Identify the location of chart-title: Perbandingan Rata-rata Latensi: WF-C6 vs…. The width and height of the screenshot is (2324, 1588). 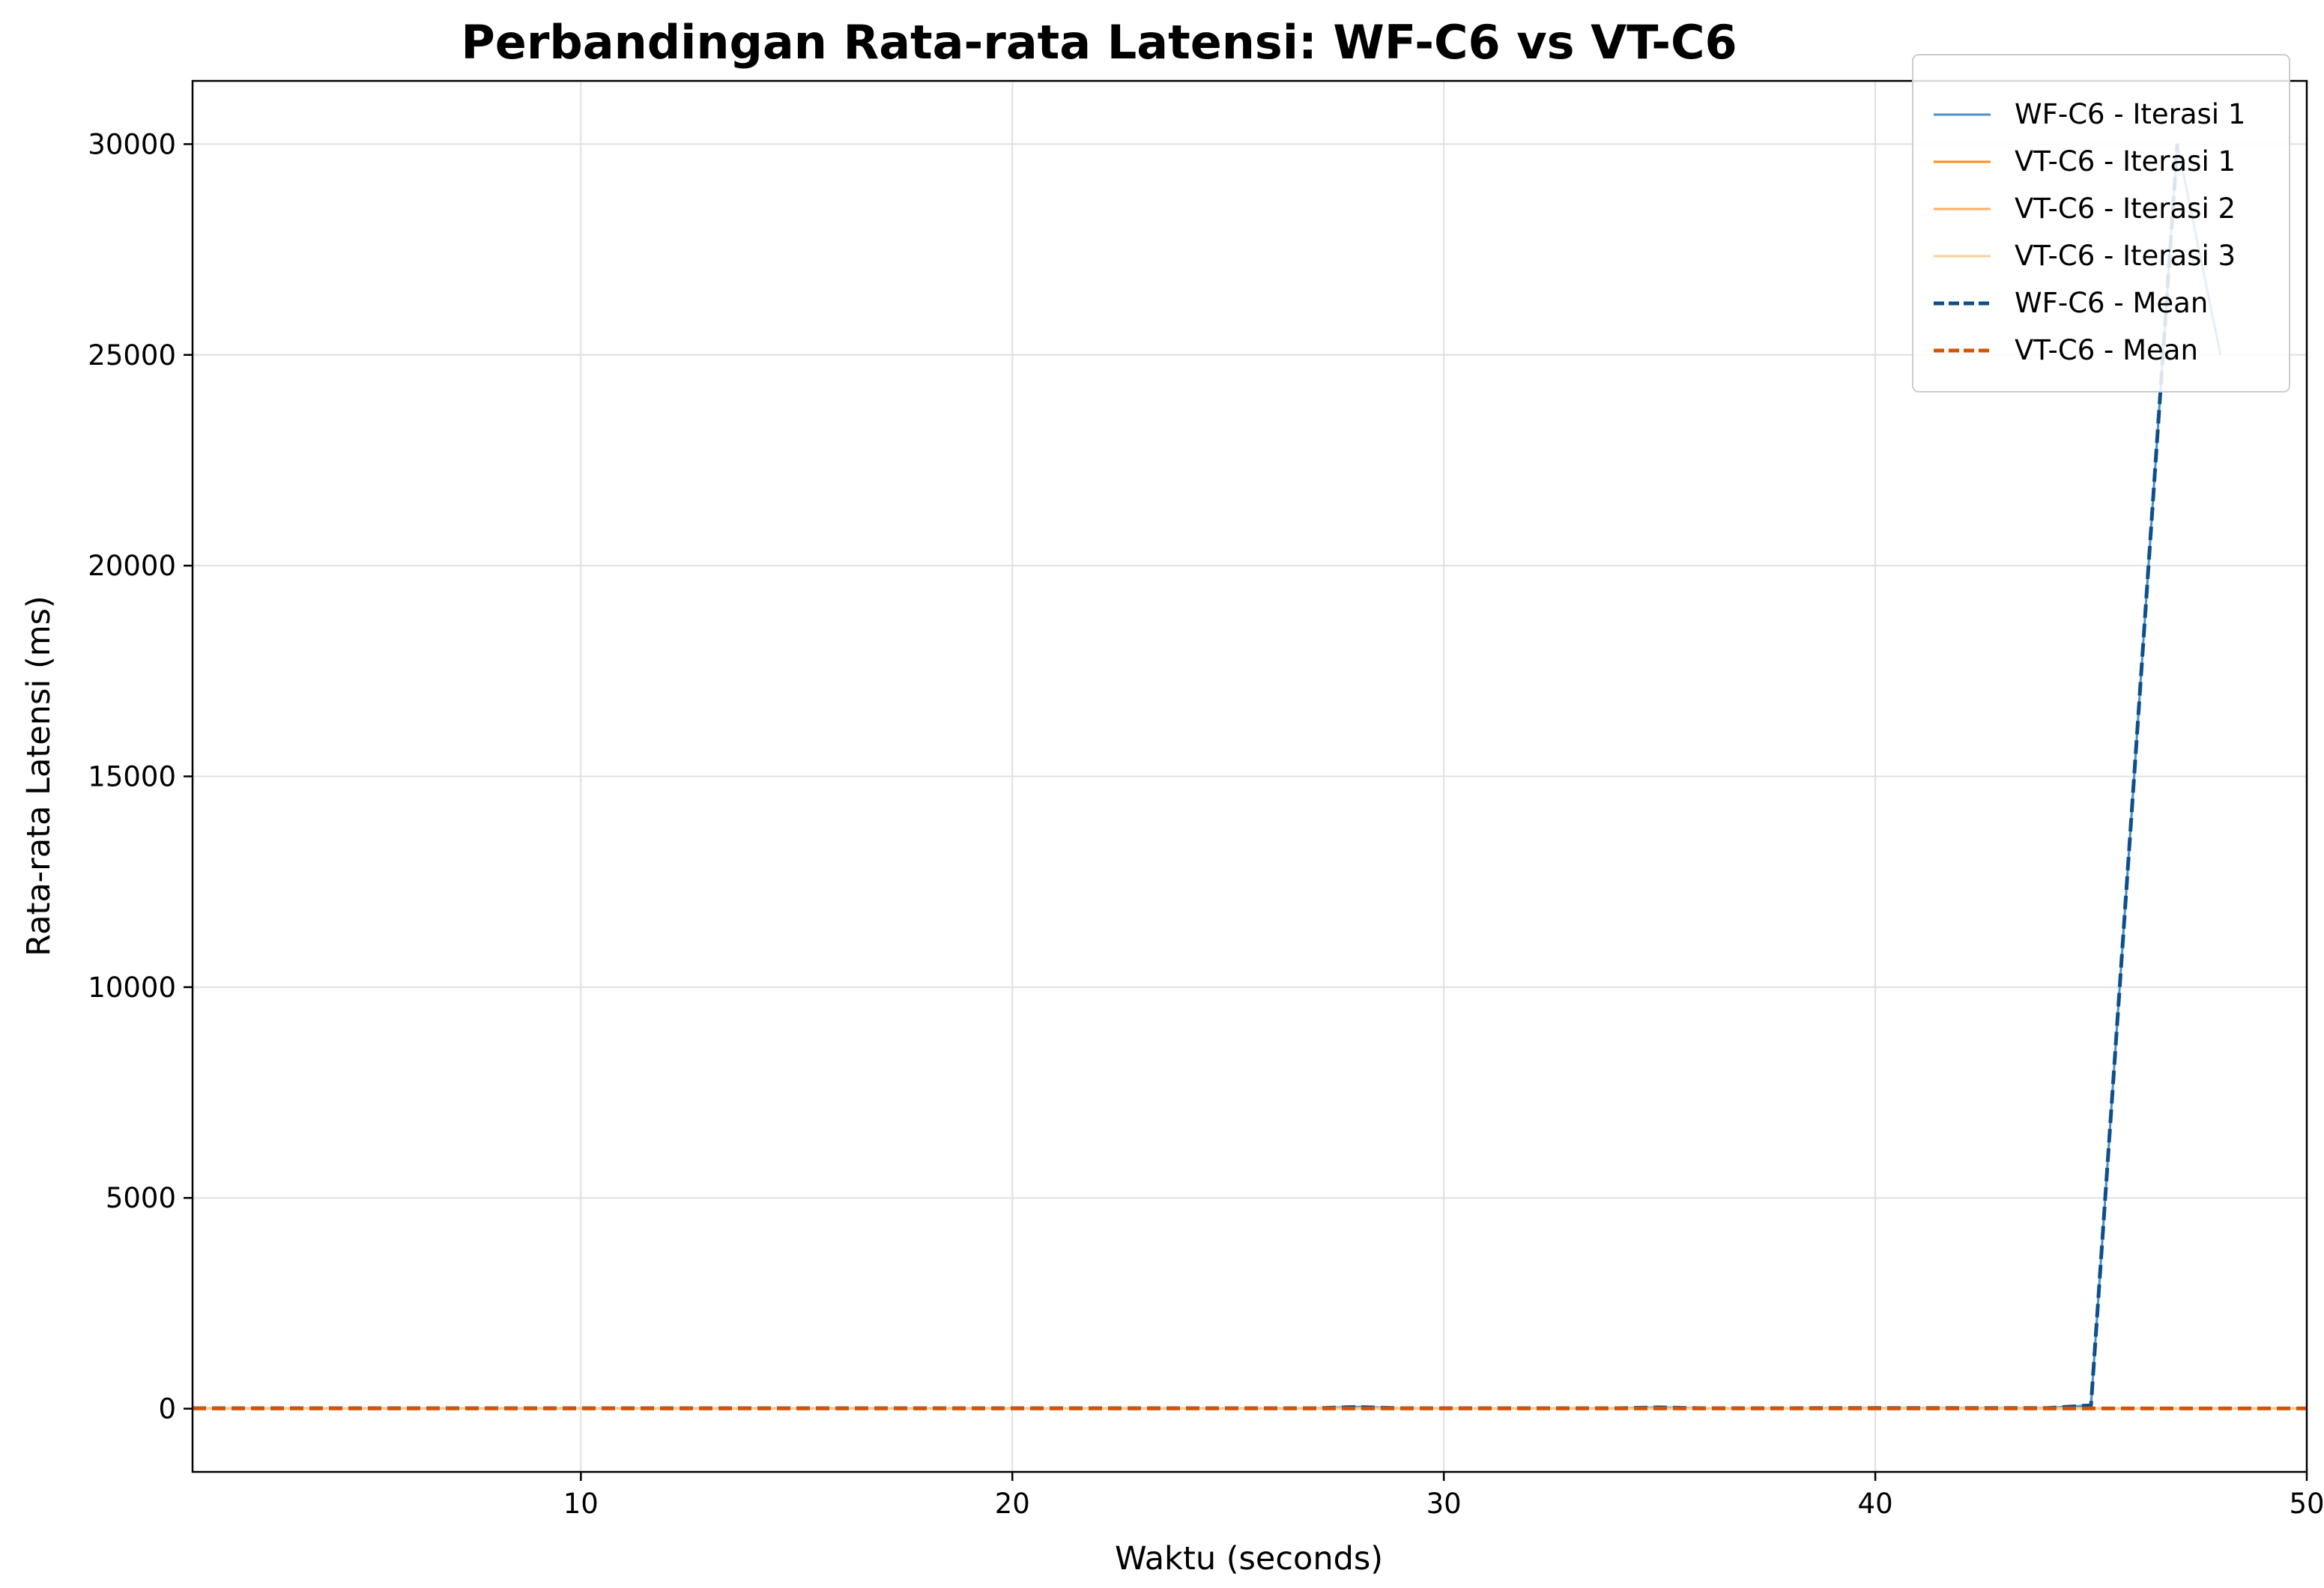
(1099, 42).